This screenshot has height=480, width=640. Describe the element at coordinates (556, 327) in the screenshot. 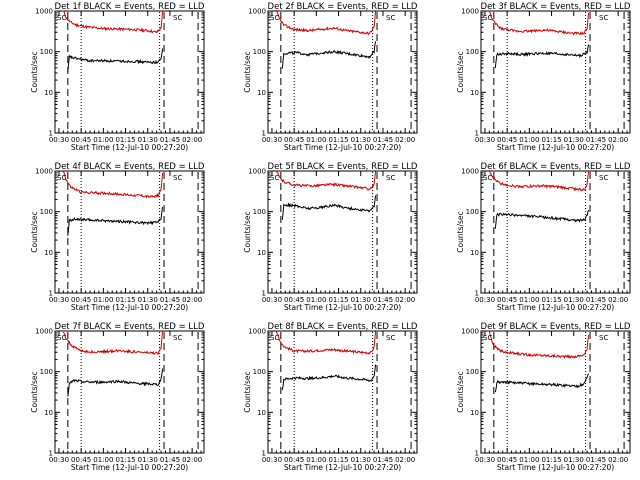

I see `chart-title: Det 9f BLACK = Events, RED = LLD` at that location.